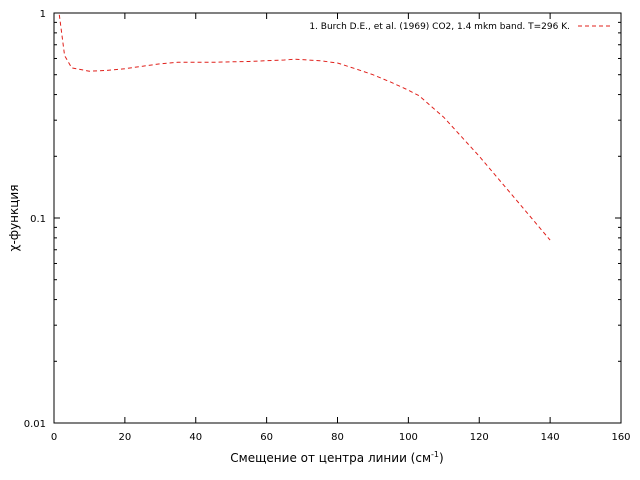  Describe the element at coordinates (14, 218) in the screenshot. I see `y-axis-label: χ-функция` at that location.